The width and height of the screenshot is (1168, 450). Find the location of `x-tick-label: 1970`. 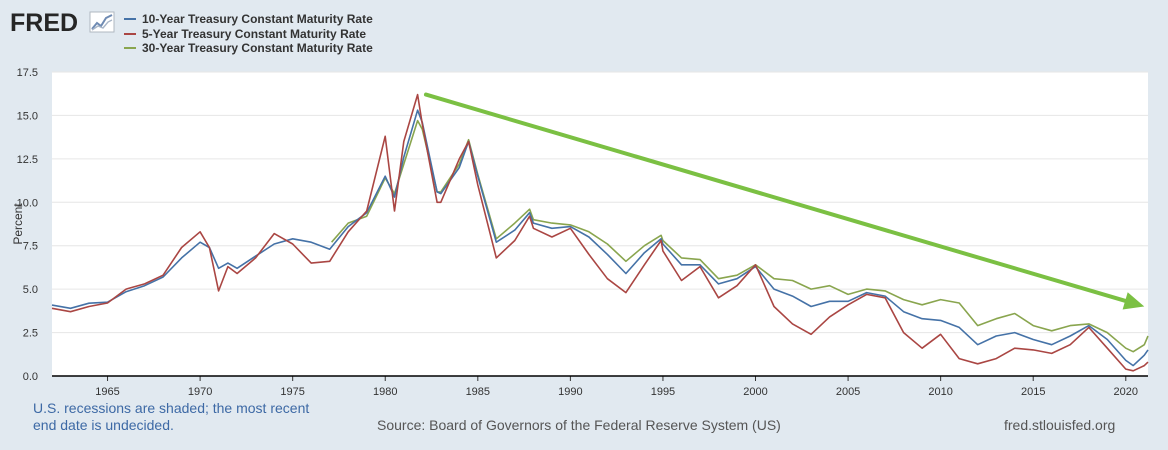

x-tick-label: 1970 is located at coordinates (200, 392).